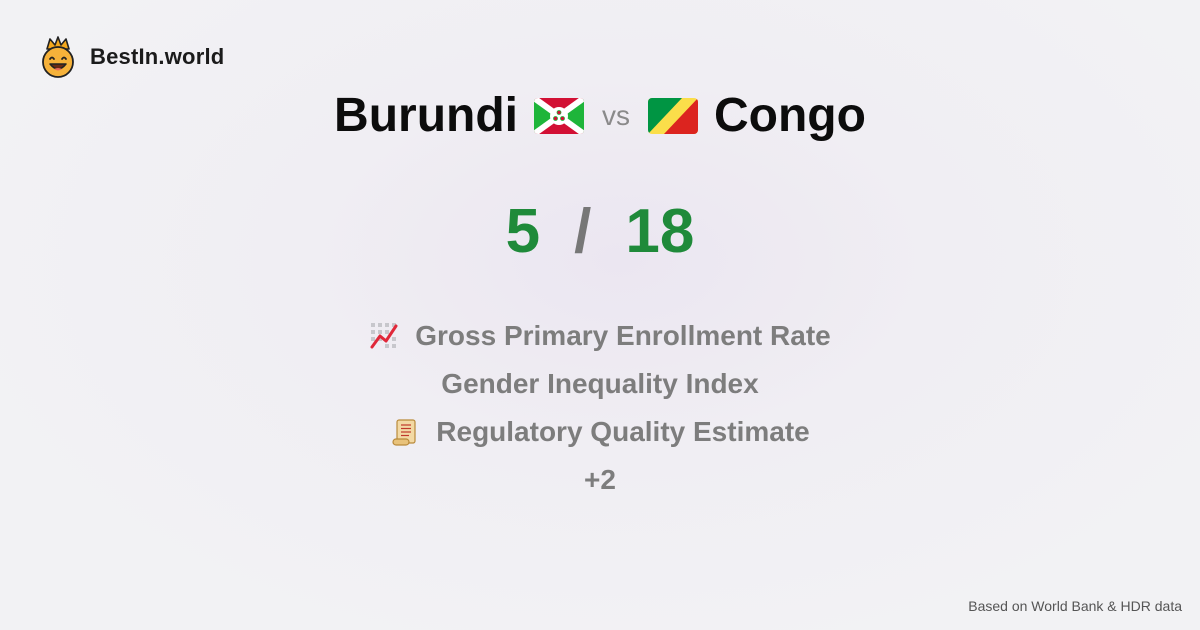 This screenshot has height=630, width=1200. I want to click on left-score: 5, so click(523, 231).